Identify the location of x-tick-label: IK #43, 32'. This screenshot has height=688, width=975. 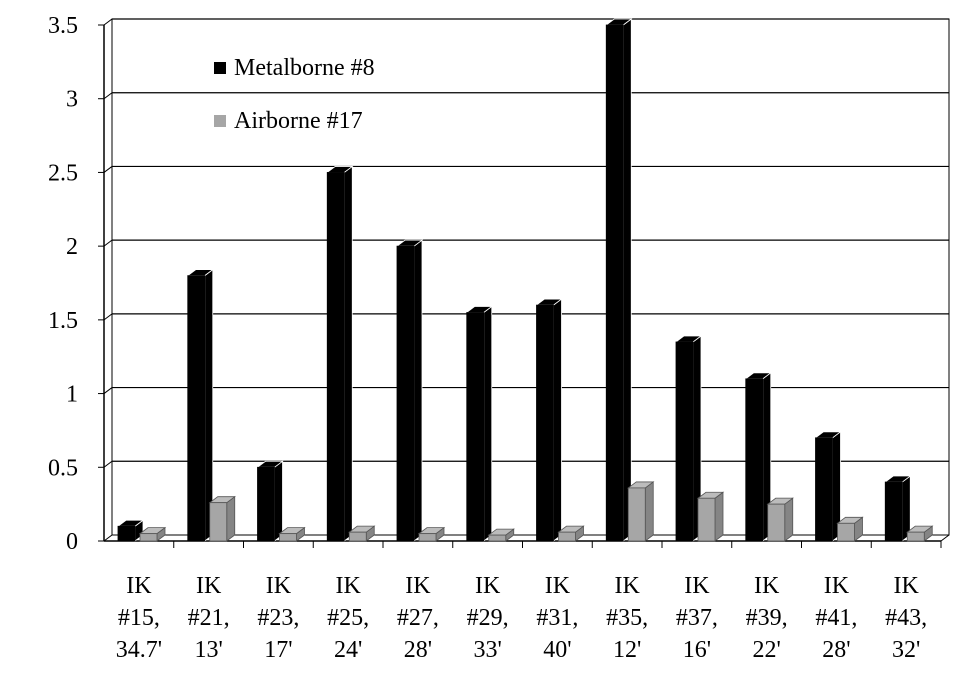
(906, 618).